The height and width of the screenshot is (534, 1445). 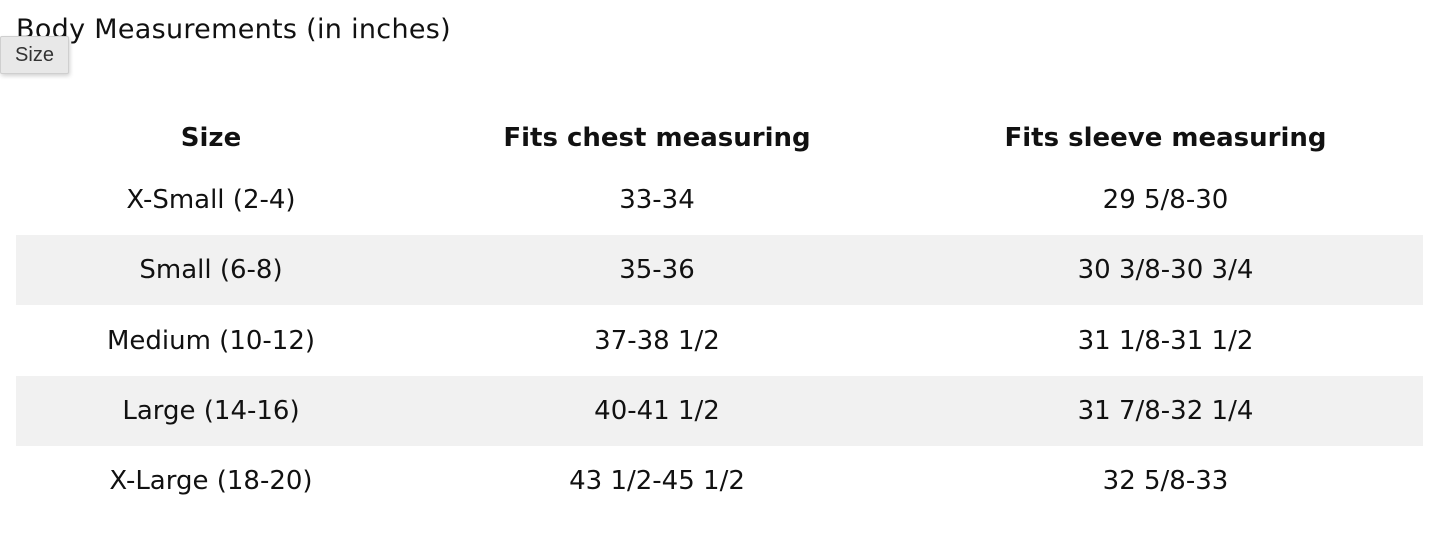 What do you see at coordinates (211, 411) in the screenshot?
I see `table-cell: Large (14-16)` at bounding box center [211, 411].